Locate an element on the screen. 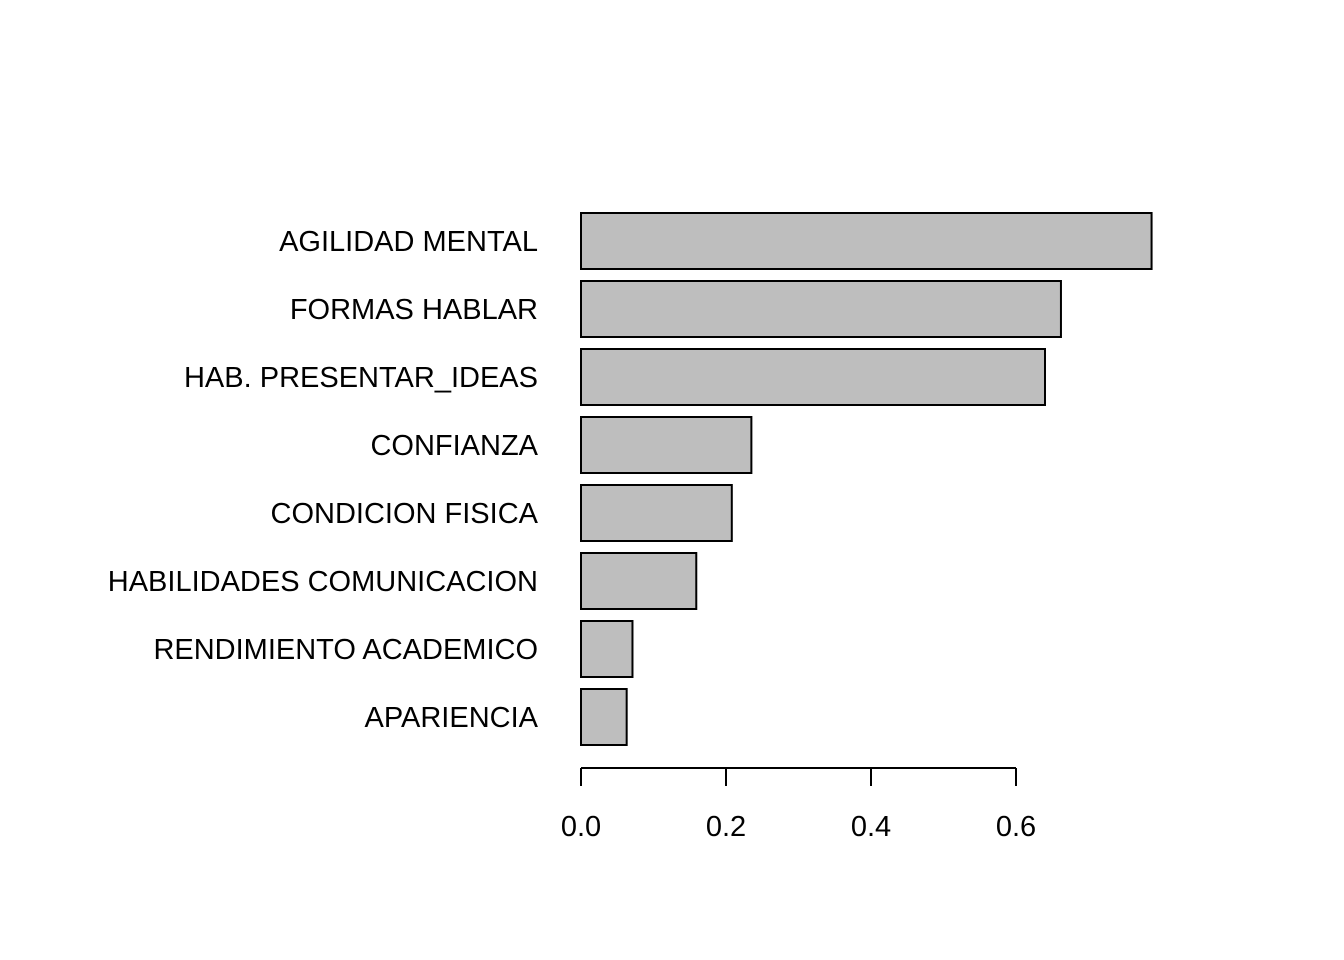 The image size is (1344, 960). category-label-hab-presentar-ideas: HAB. PRESENTAR_IDEAS is located at coordinates (361, 378).